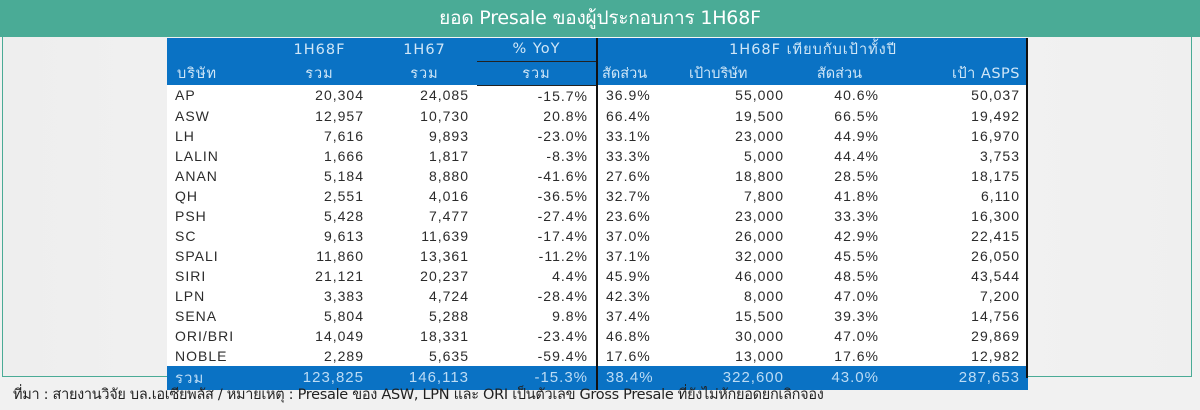  What do you see at coordinates (999, 295) in the screenshot?
I see `cell-target-asps: 7,200` at bounding box center [999, 295].